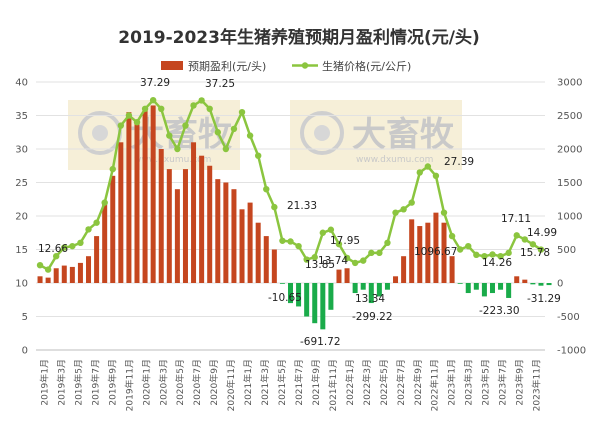 The height and width of the screenshot is (426, 599). I want to click on watermark-logo-icon-center, so click(322, 133).